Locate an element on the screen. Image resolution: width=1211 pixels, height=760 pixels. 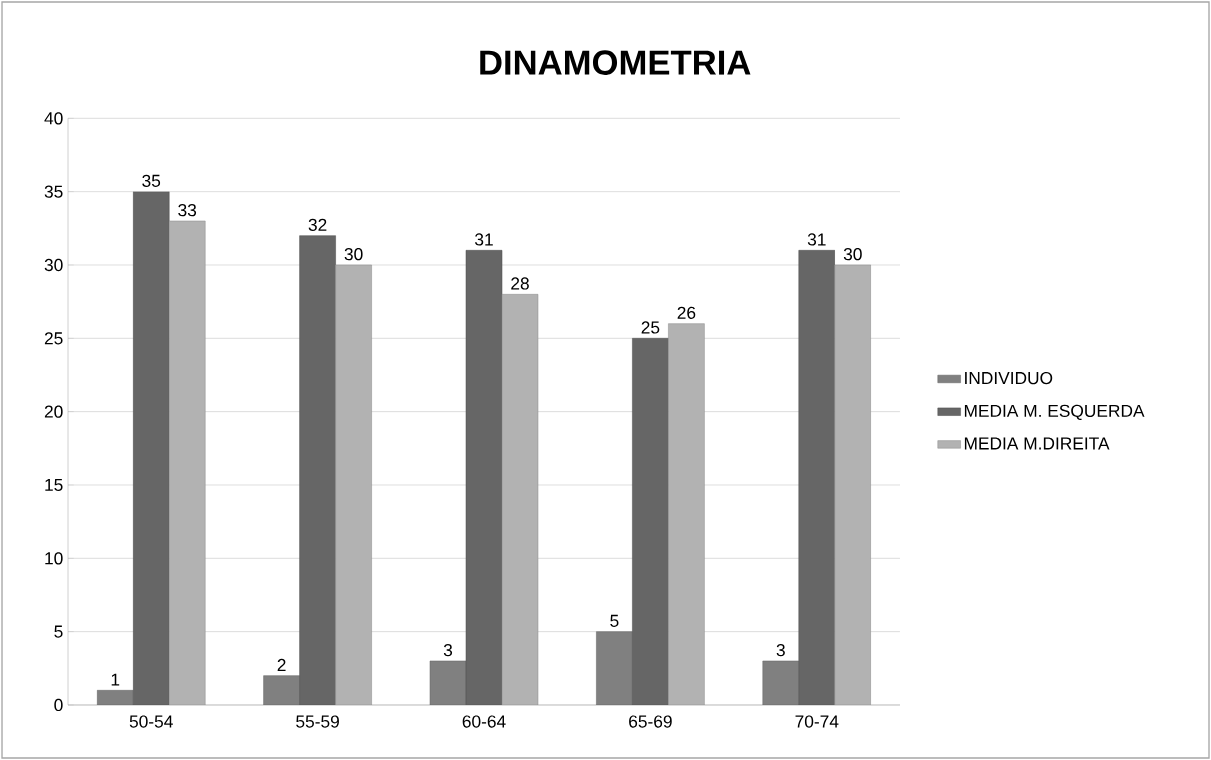
y-tick-label: 0 is located at coordinates (58, 705).